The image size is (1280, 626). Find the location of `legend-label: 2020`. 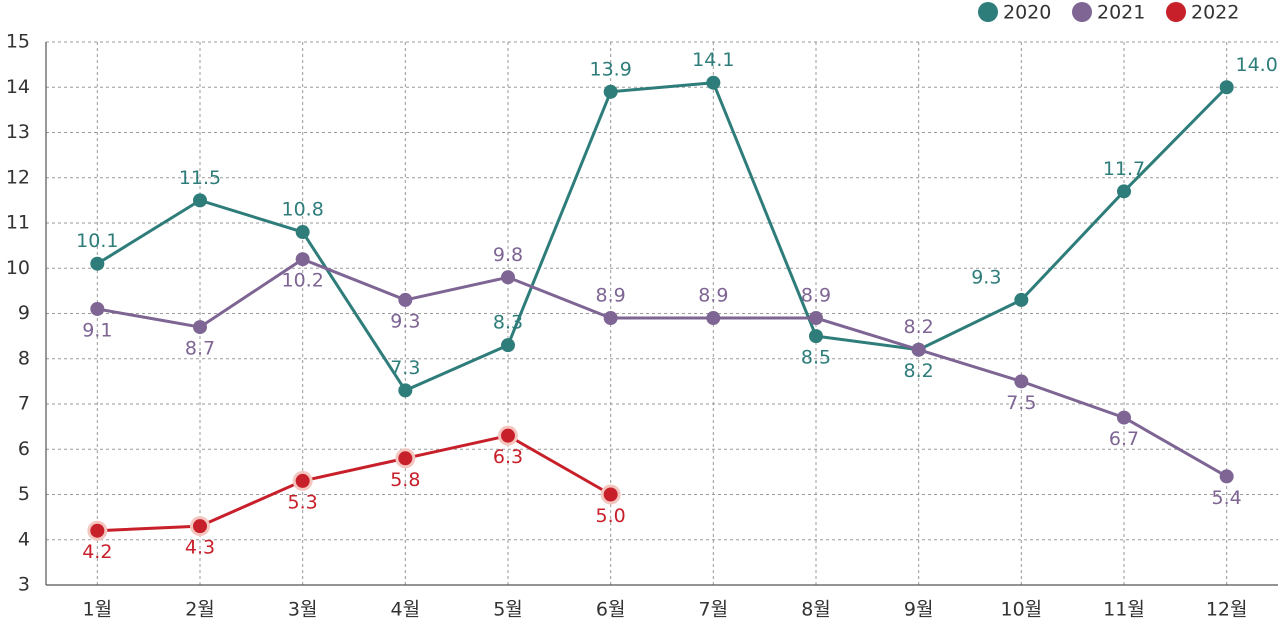

legend-label: 2020 is located at coordinates (1027, 13).